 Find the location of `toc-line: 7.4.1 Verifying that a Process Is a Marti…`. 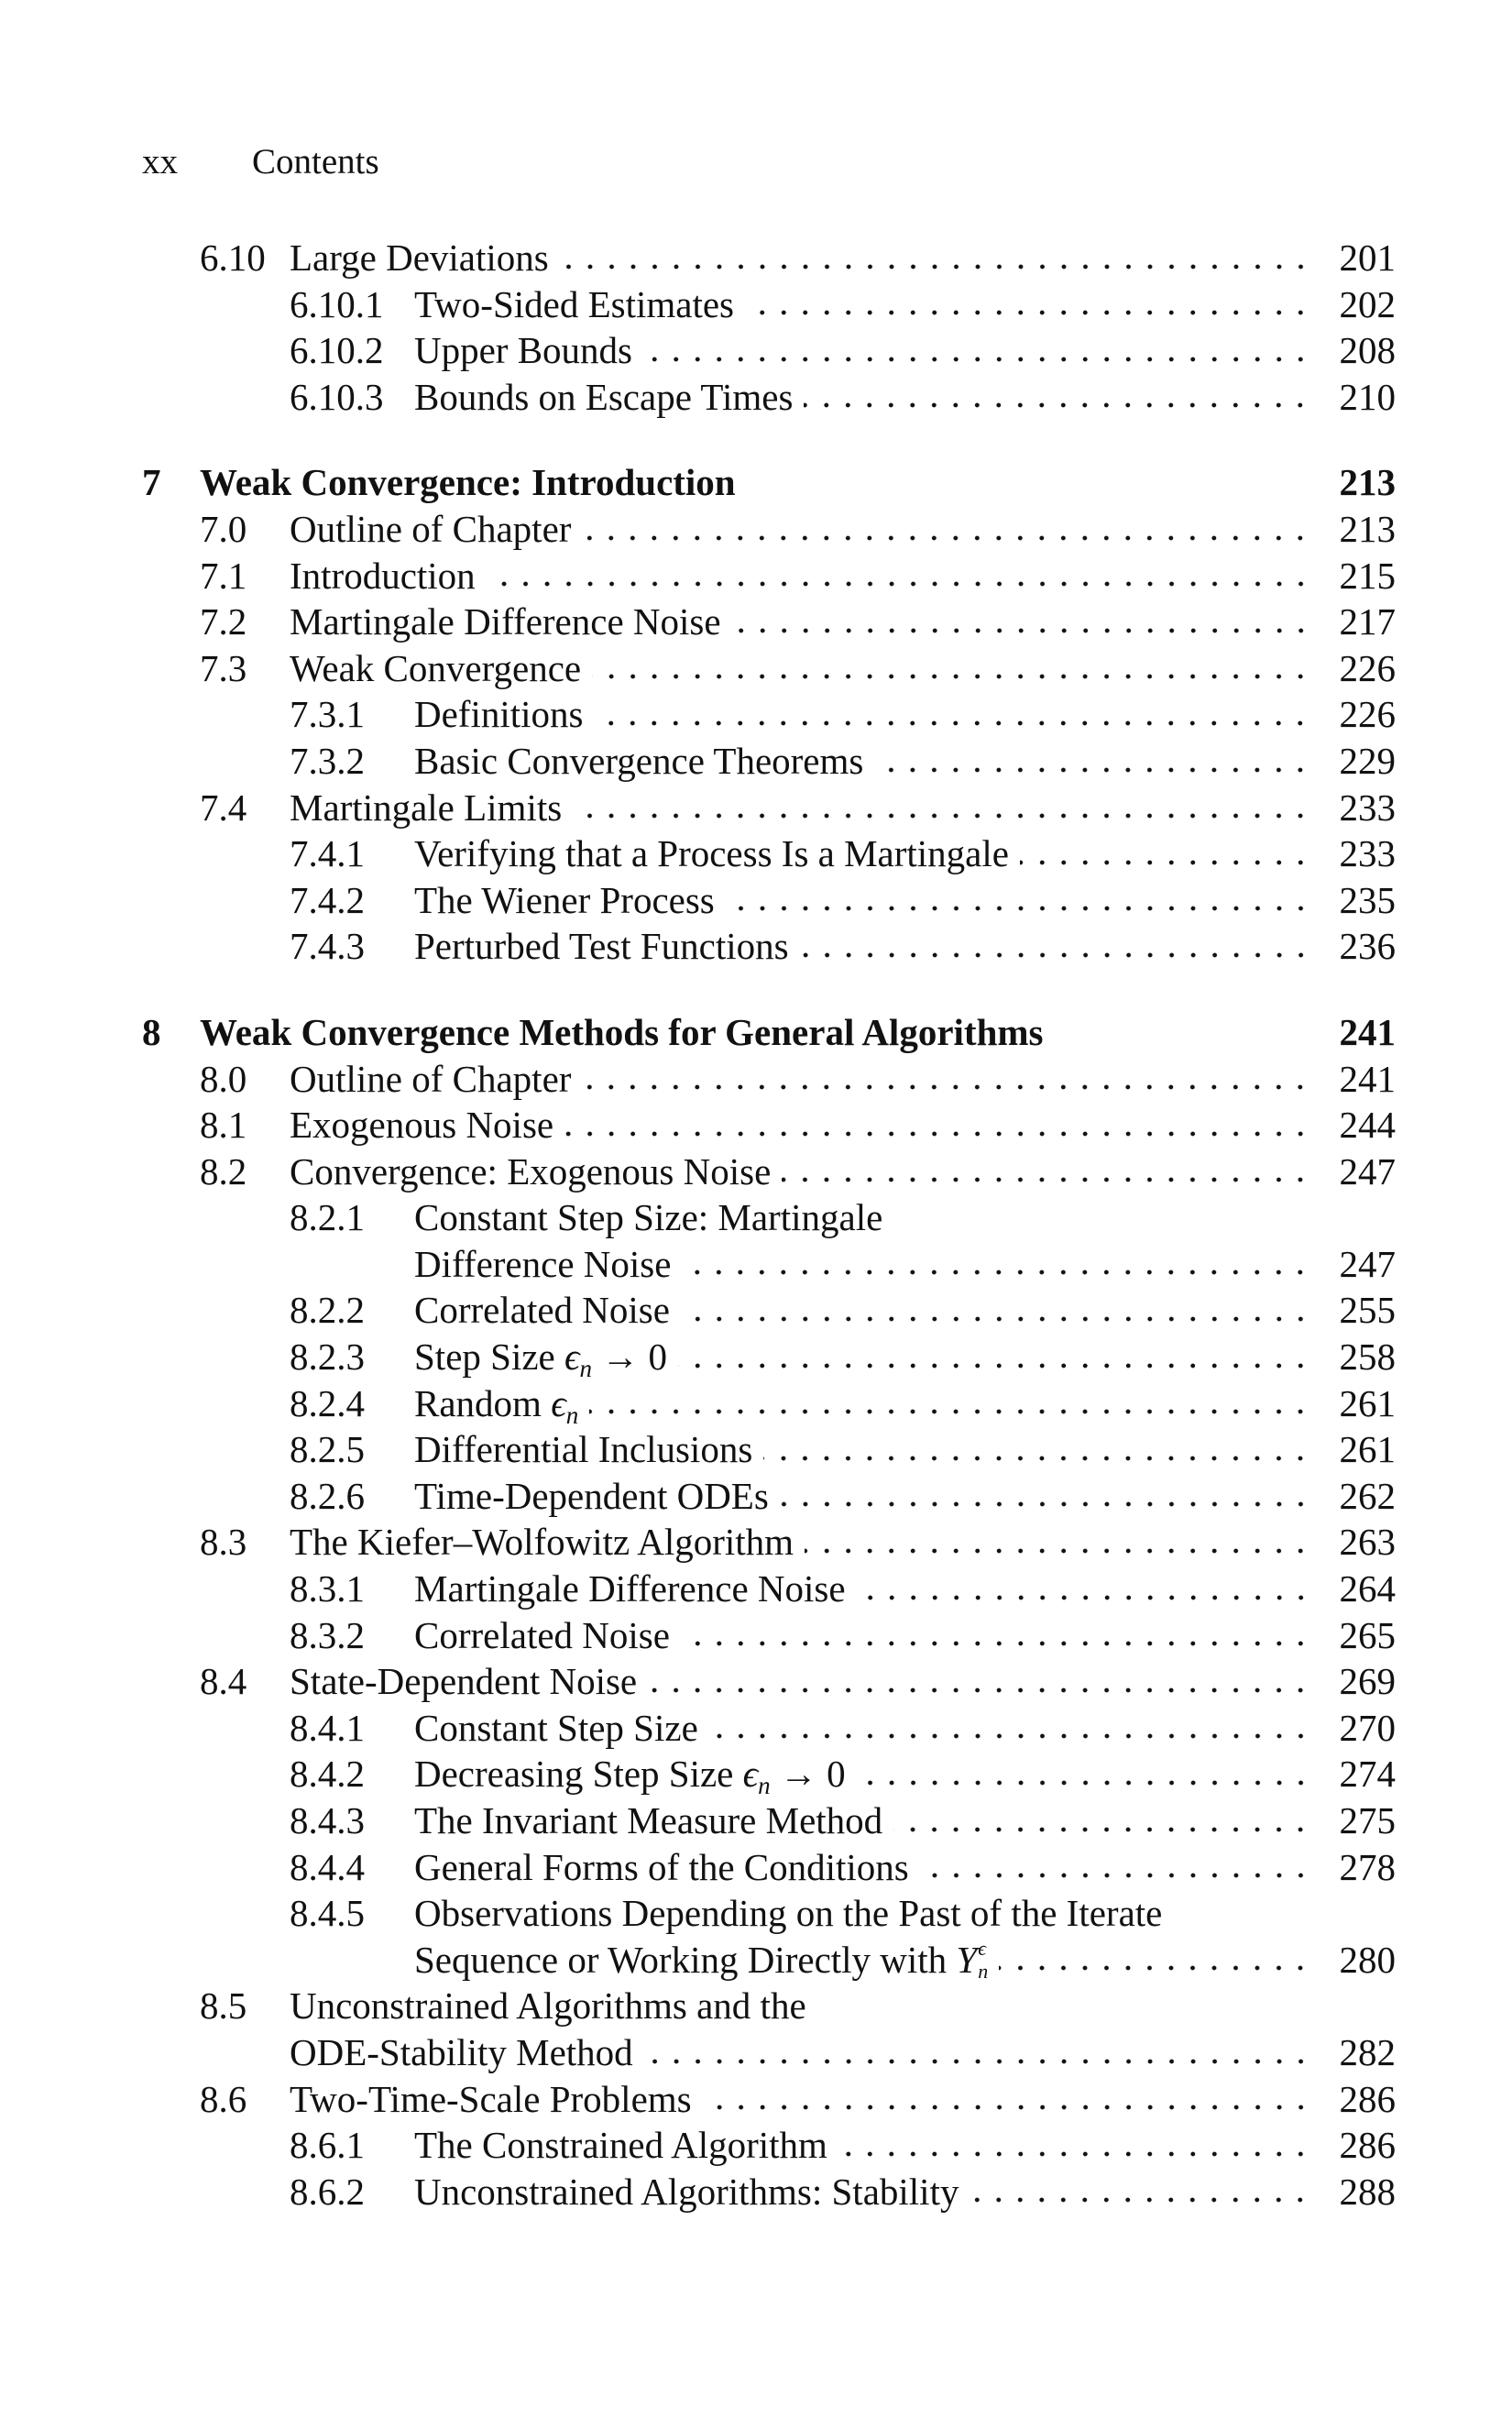

toc-line: 7.4.1 Verifying that a Process Is a Marti… is located at coordinates (756, 853).